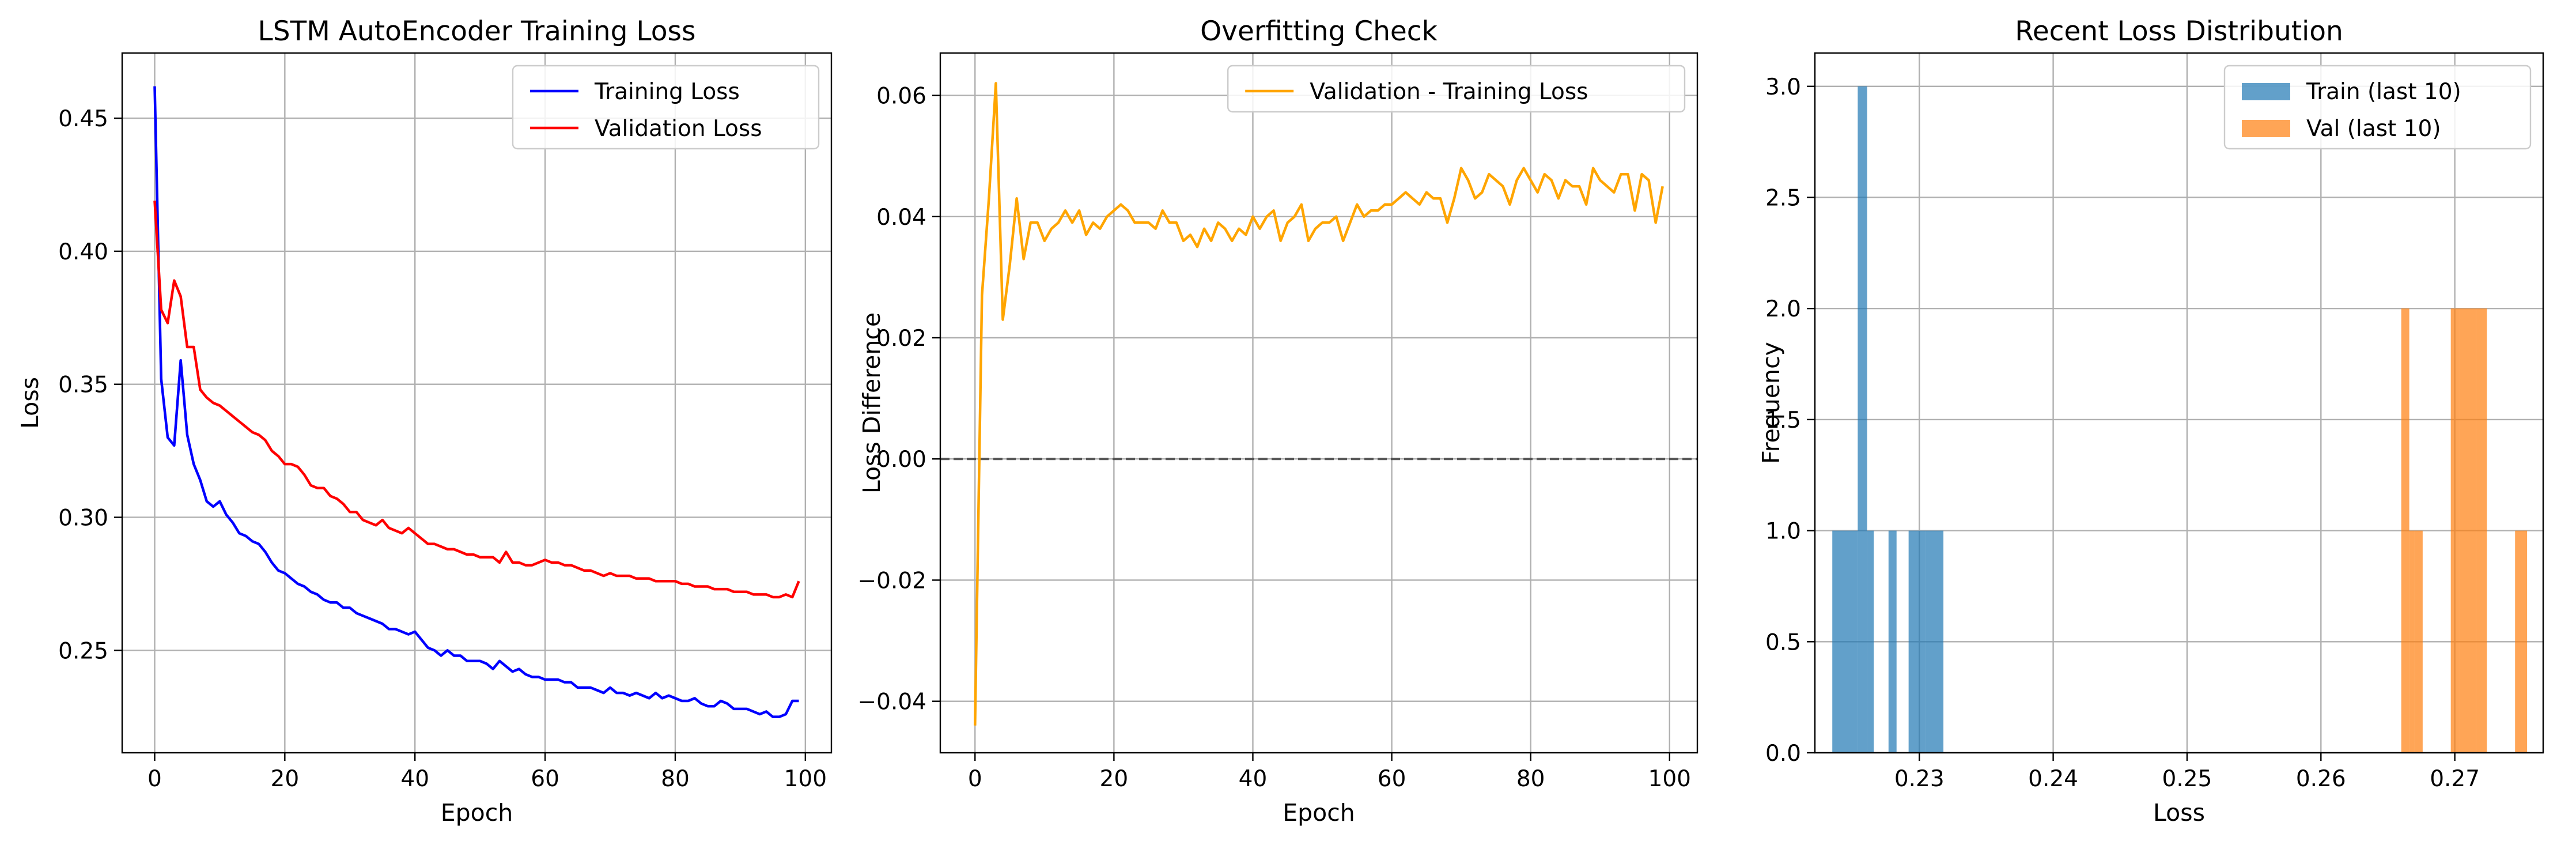 The height and width of the screenshot is (845, 2576). I want to click on legend: Train (last 10) Val (last 10), so click(2377, 107).